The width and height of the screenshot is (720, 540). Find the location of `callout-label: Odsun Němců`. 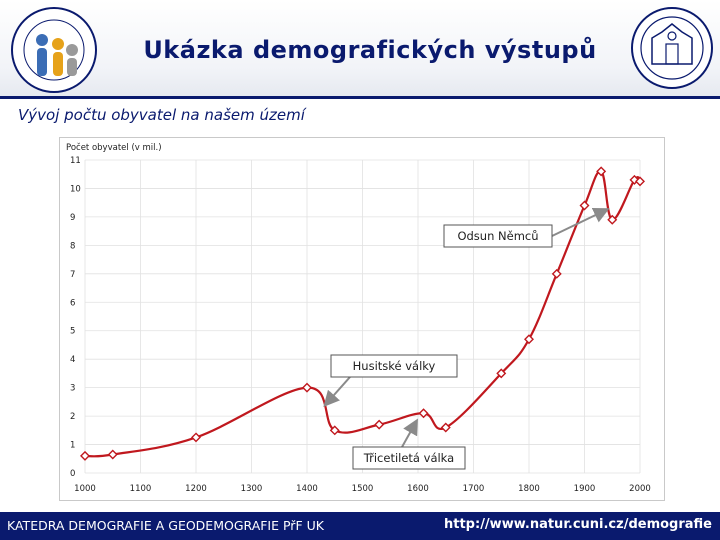

callout-label: Odsun Němců is located at coordinates (497, 236).